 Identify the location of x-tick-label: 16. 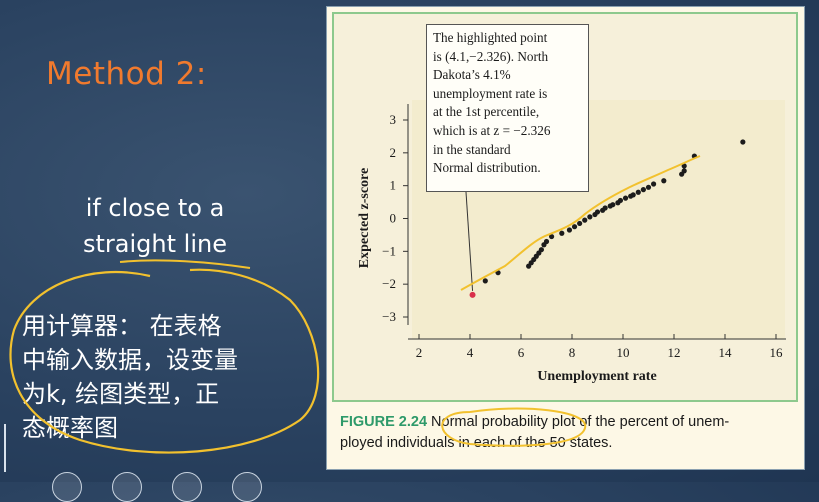
(777, 352).